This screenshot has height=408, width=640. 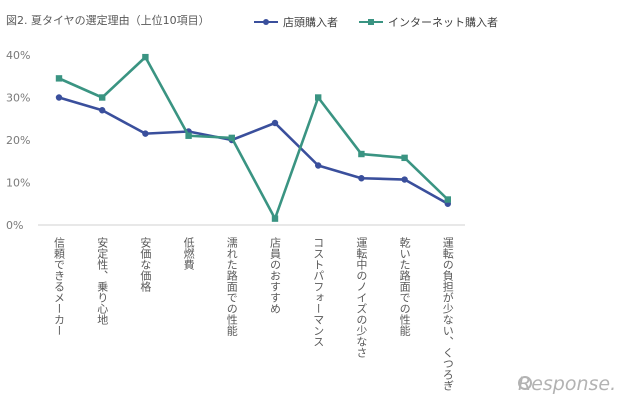 What do you see at coordinates (18, 55) in the screenshot?
I see `y-tick-label: 40%` at bounding box center [18, 55].